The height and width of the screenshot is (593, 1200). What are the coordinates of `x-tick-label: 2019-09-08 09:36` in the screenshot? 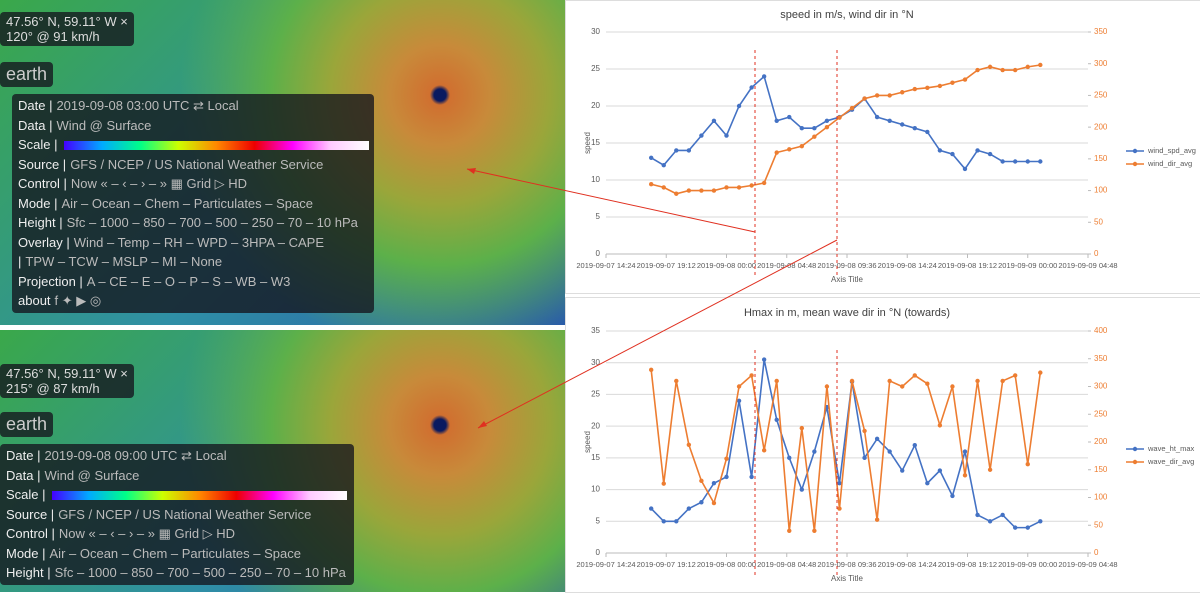 It's located at (846, 265).